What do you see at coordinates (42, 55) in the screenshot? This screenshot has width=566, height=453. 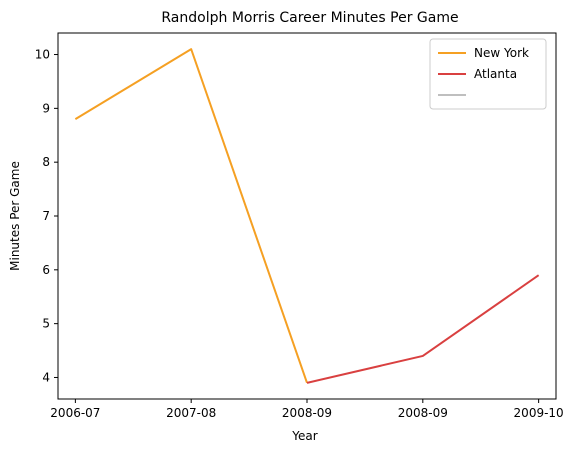 I see `y-tick-label: 10` at bounding box center [42, 55].